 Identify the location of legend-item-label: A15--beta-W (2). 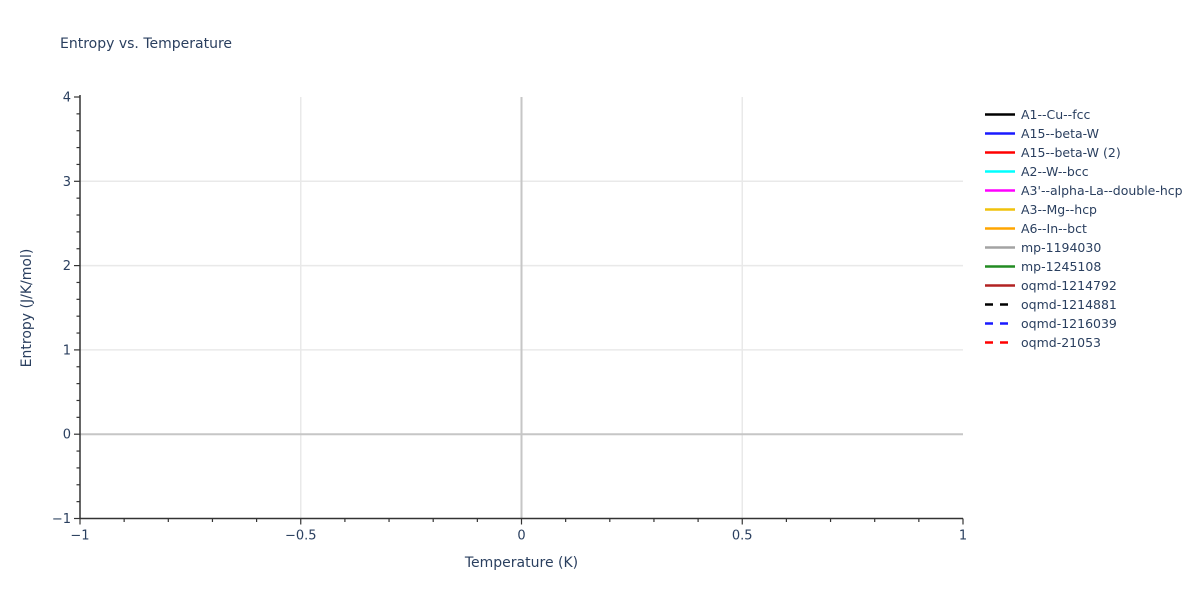
(1071, 152).